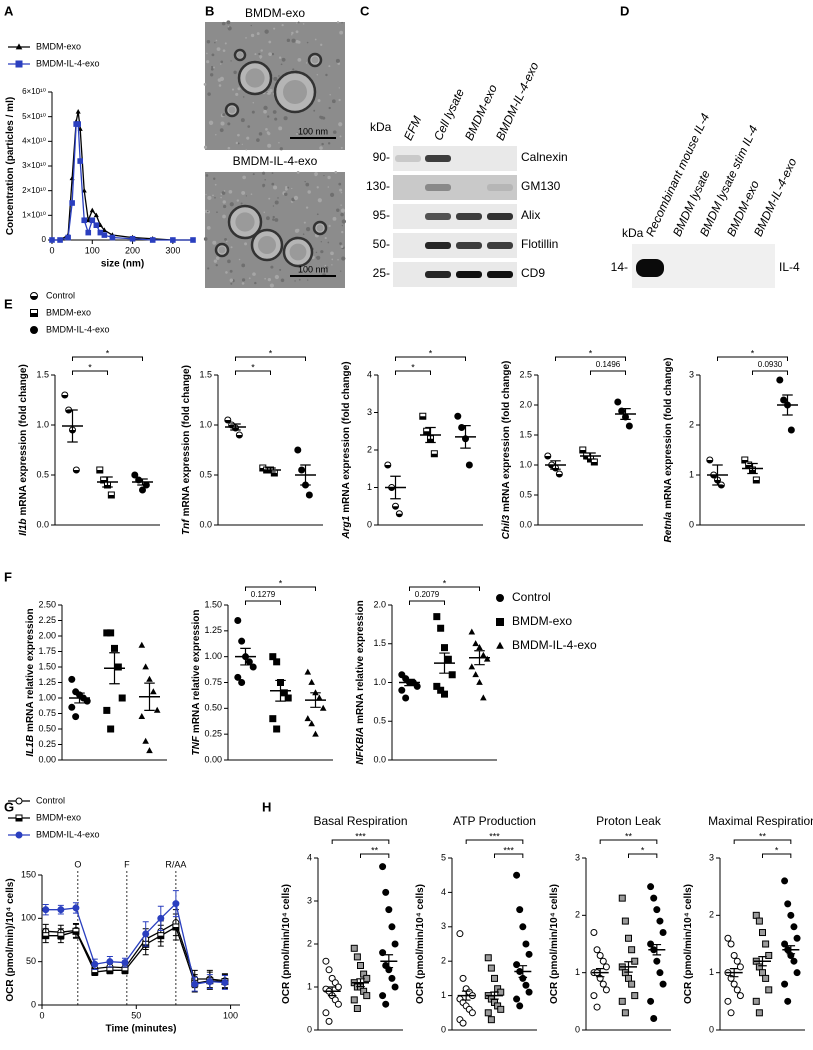  Describe the element at coordinates (525, 524) in the screenshot. I see `y-tick-label: 0.0` at that location.